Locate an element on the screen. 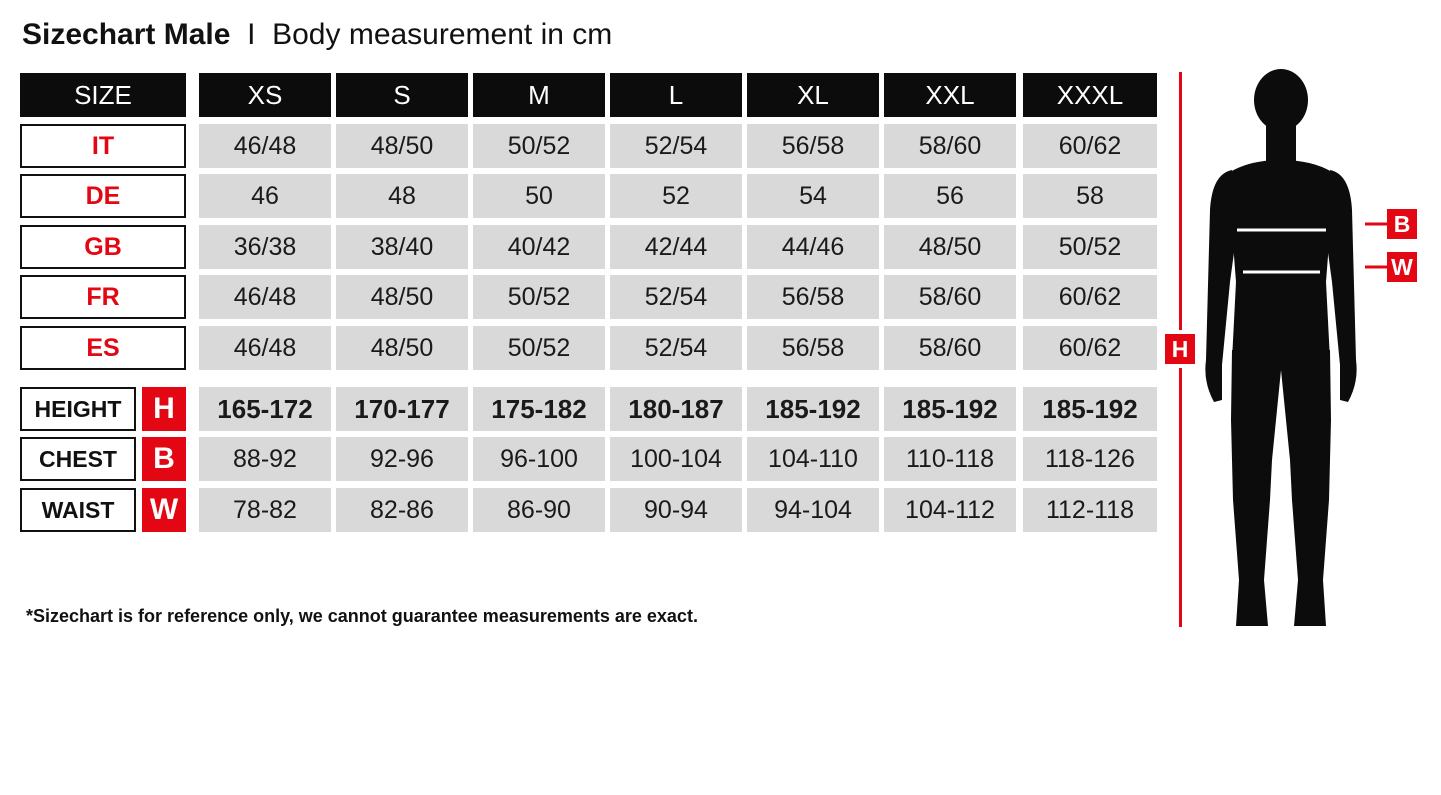  size-header-label: SIZE is located at coordinates (103, 95).